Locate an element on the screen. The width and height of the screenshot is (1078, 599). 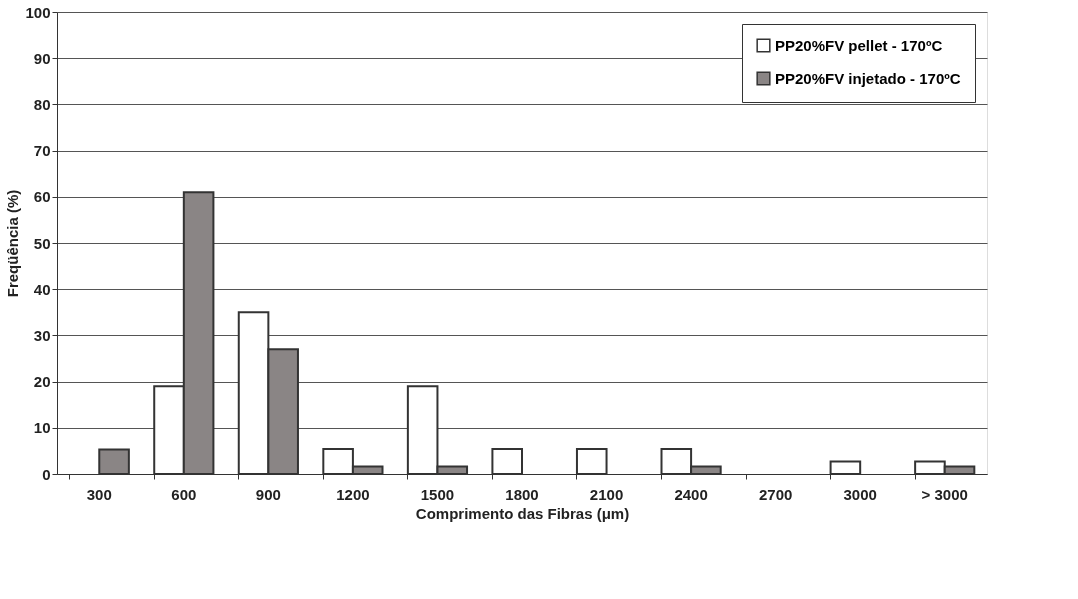
x-tick-label: 1800 is located at coordinates (522, 494).